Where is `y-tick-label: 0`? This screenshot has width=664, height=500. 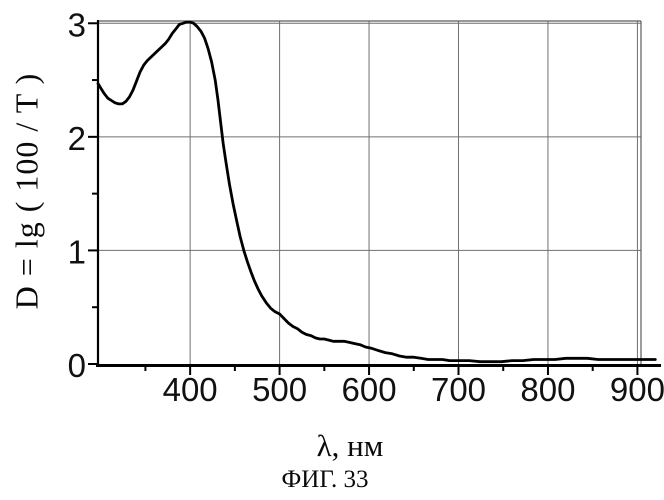
y-tick-label: 0 is located at coordinates (77, 365).